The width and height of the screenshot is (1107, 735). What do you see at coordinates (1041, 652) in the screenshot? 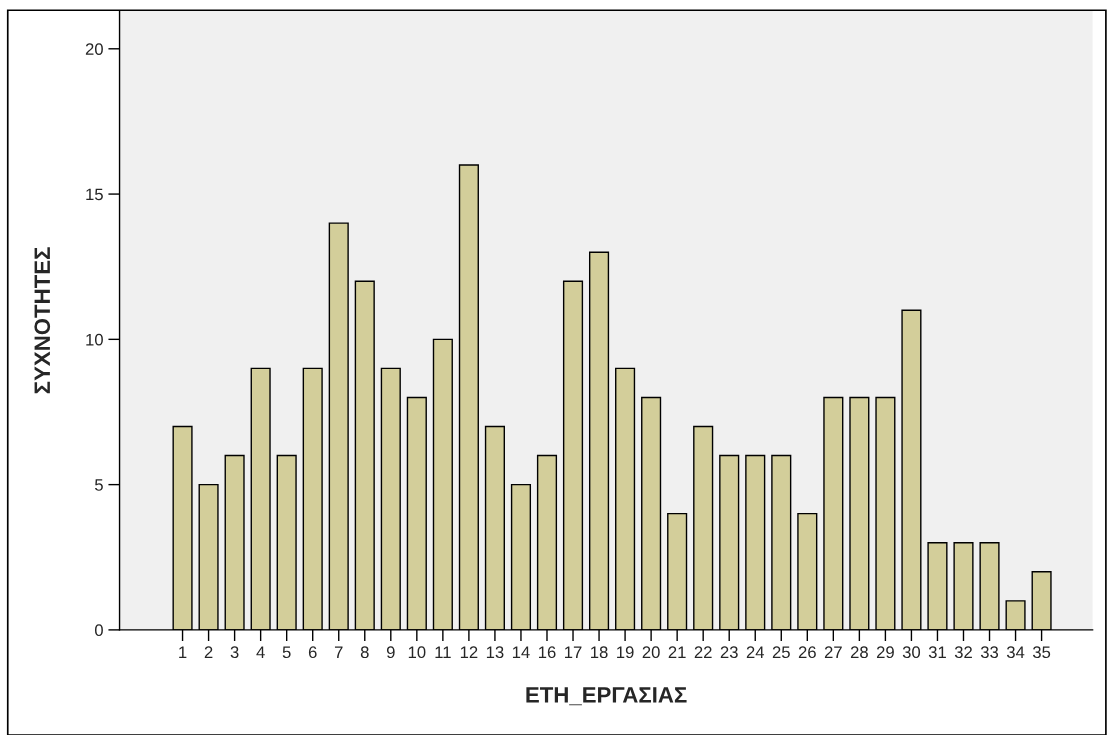
I see `x-tick-label: 35` at bounding box center [1041, 652].